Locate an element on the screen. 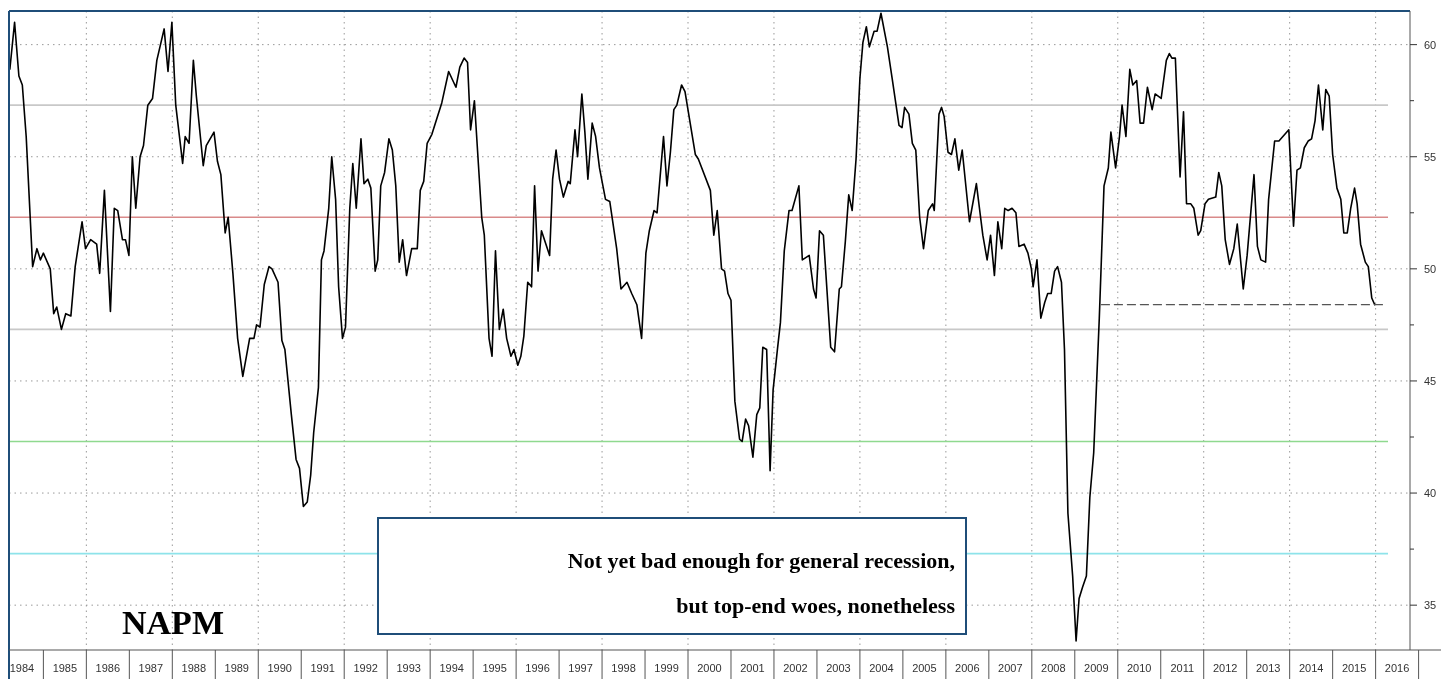 Image resolution: width=1441 pixels, height=679 pixels. x-tick-label: 2014 is located at coordinates (1311, 668).